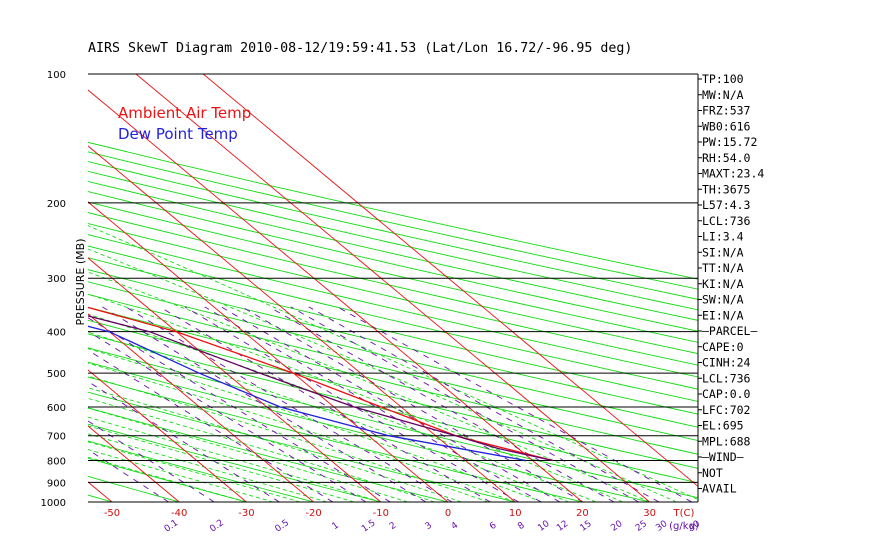  I want to click on index-item: —PARCEL—, so click(729, 331).